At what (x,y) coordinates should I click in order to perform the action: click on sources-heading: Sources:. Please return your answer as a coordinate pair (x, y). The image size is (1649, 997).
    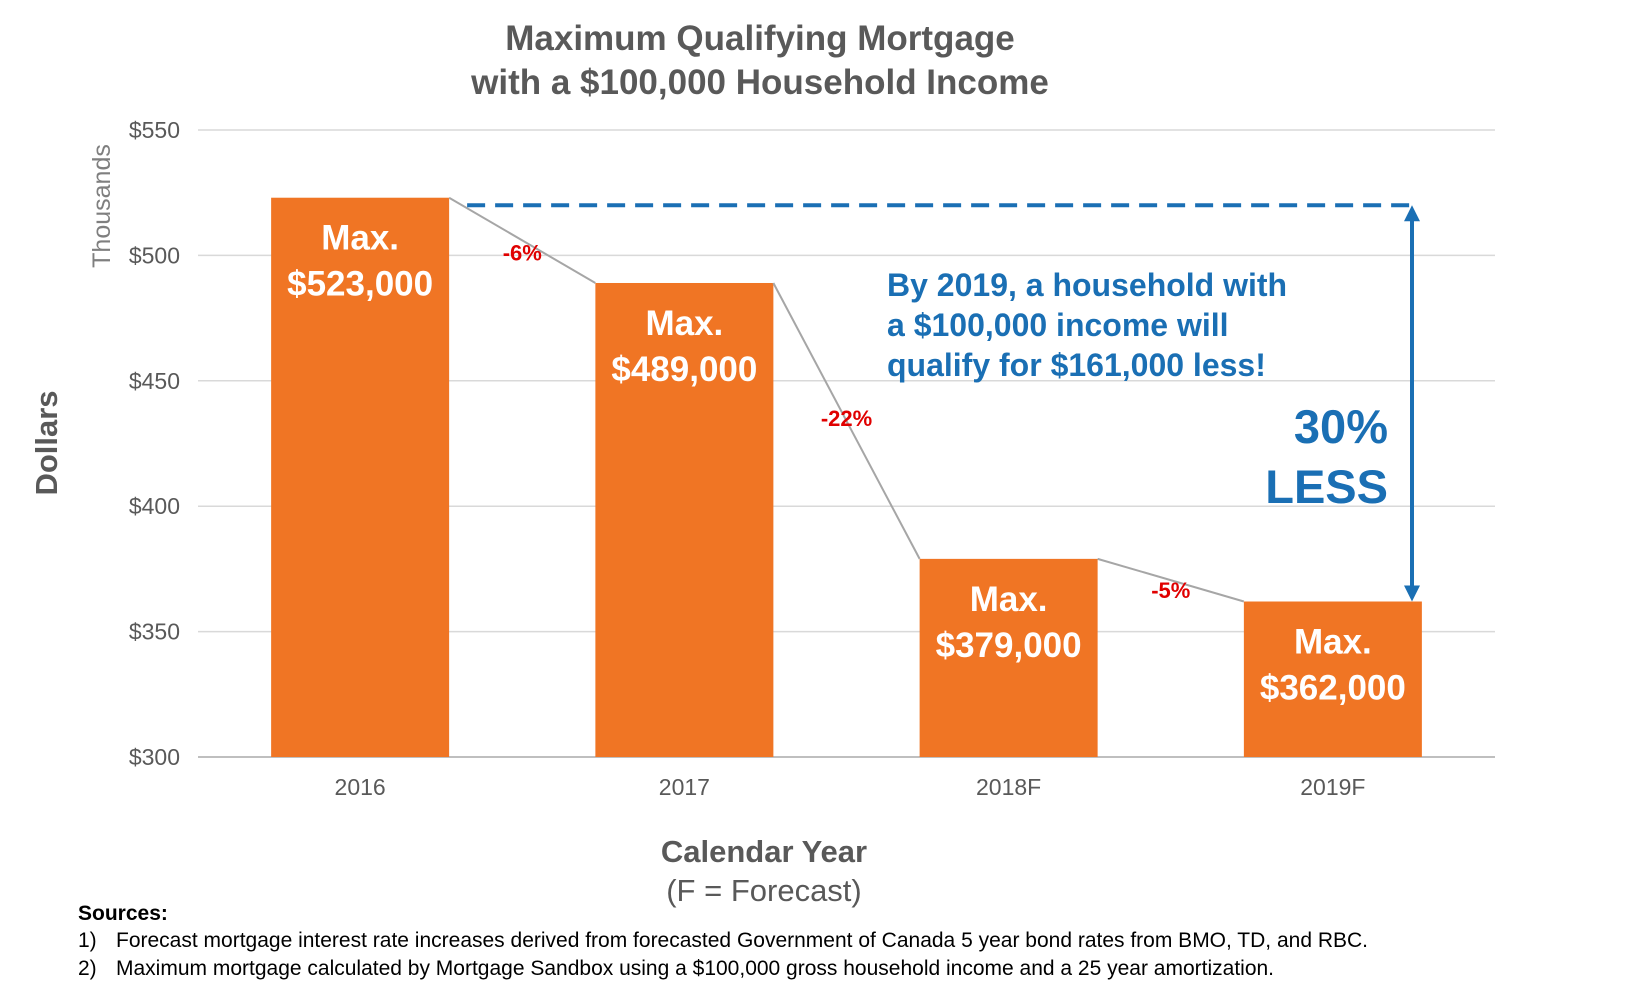
    Looking at the image, I should click on (123, 913).